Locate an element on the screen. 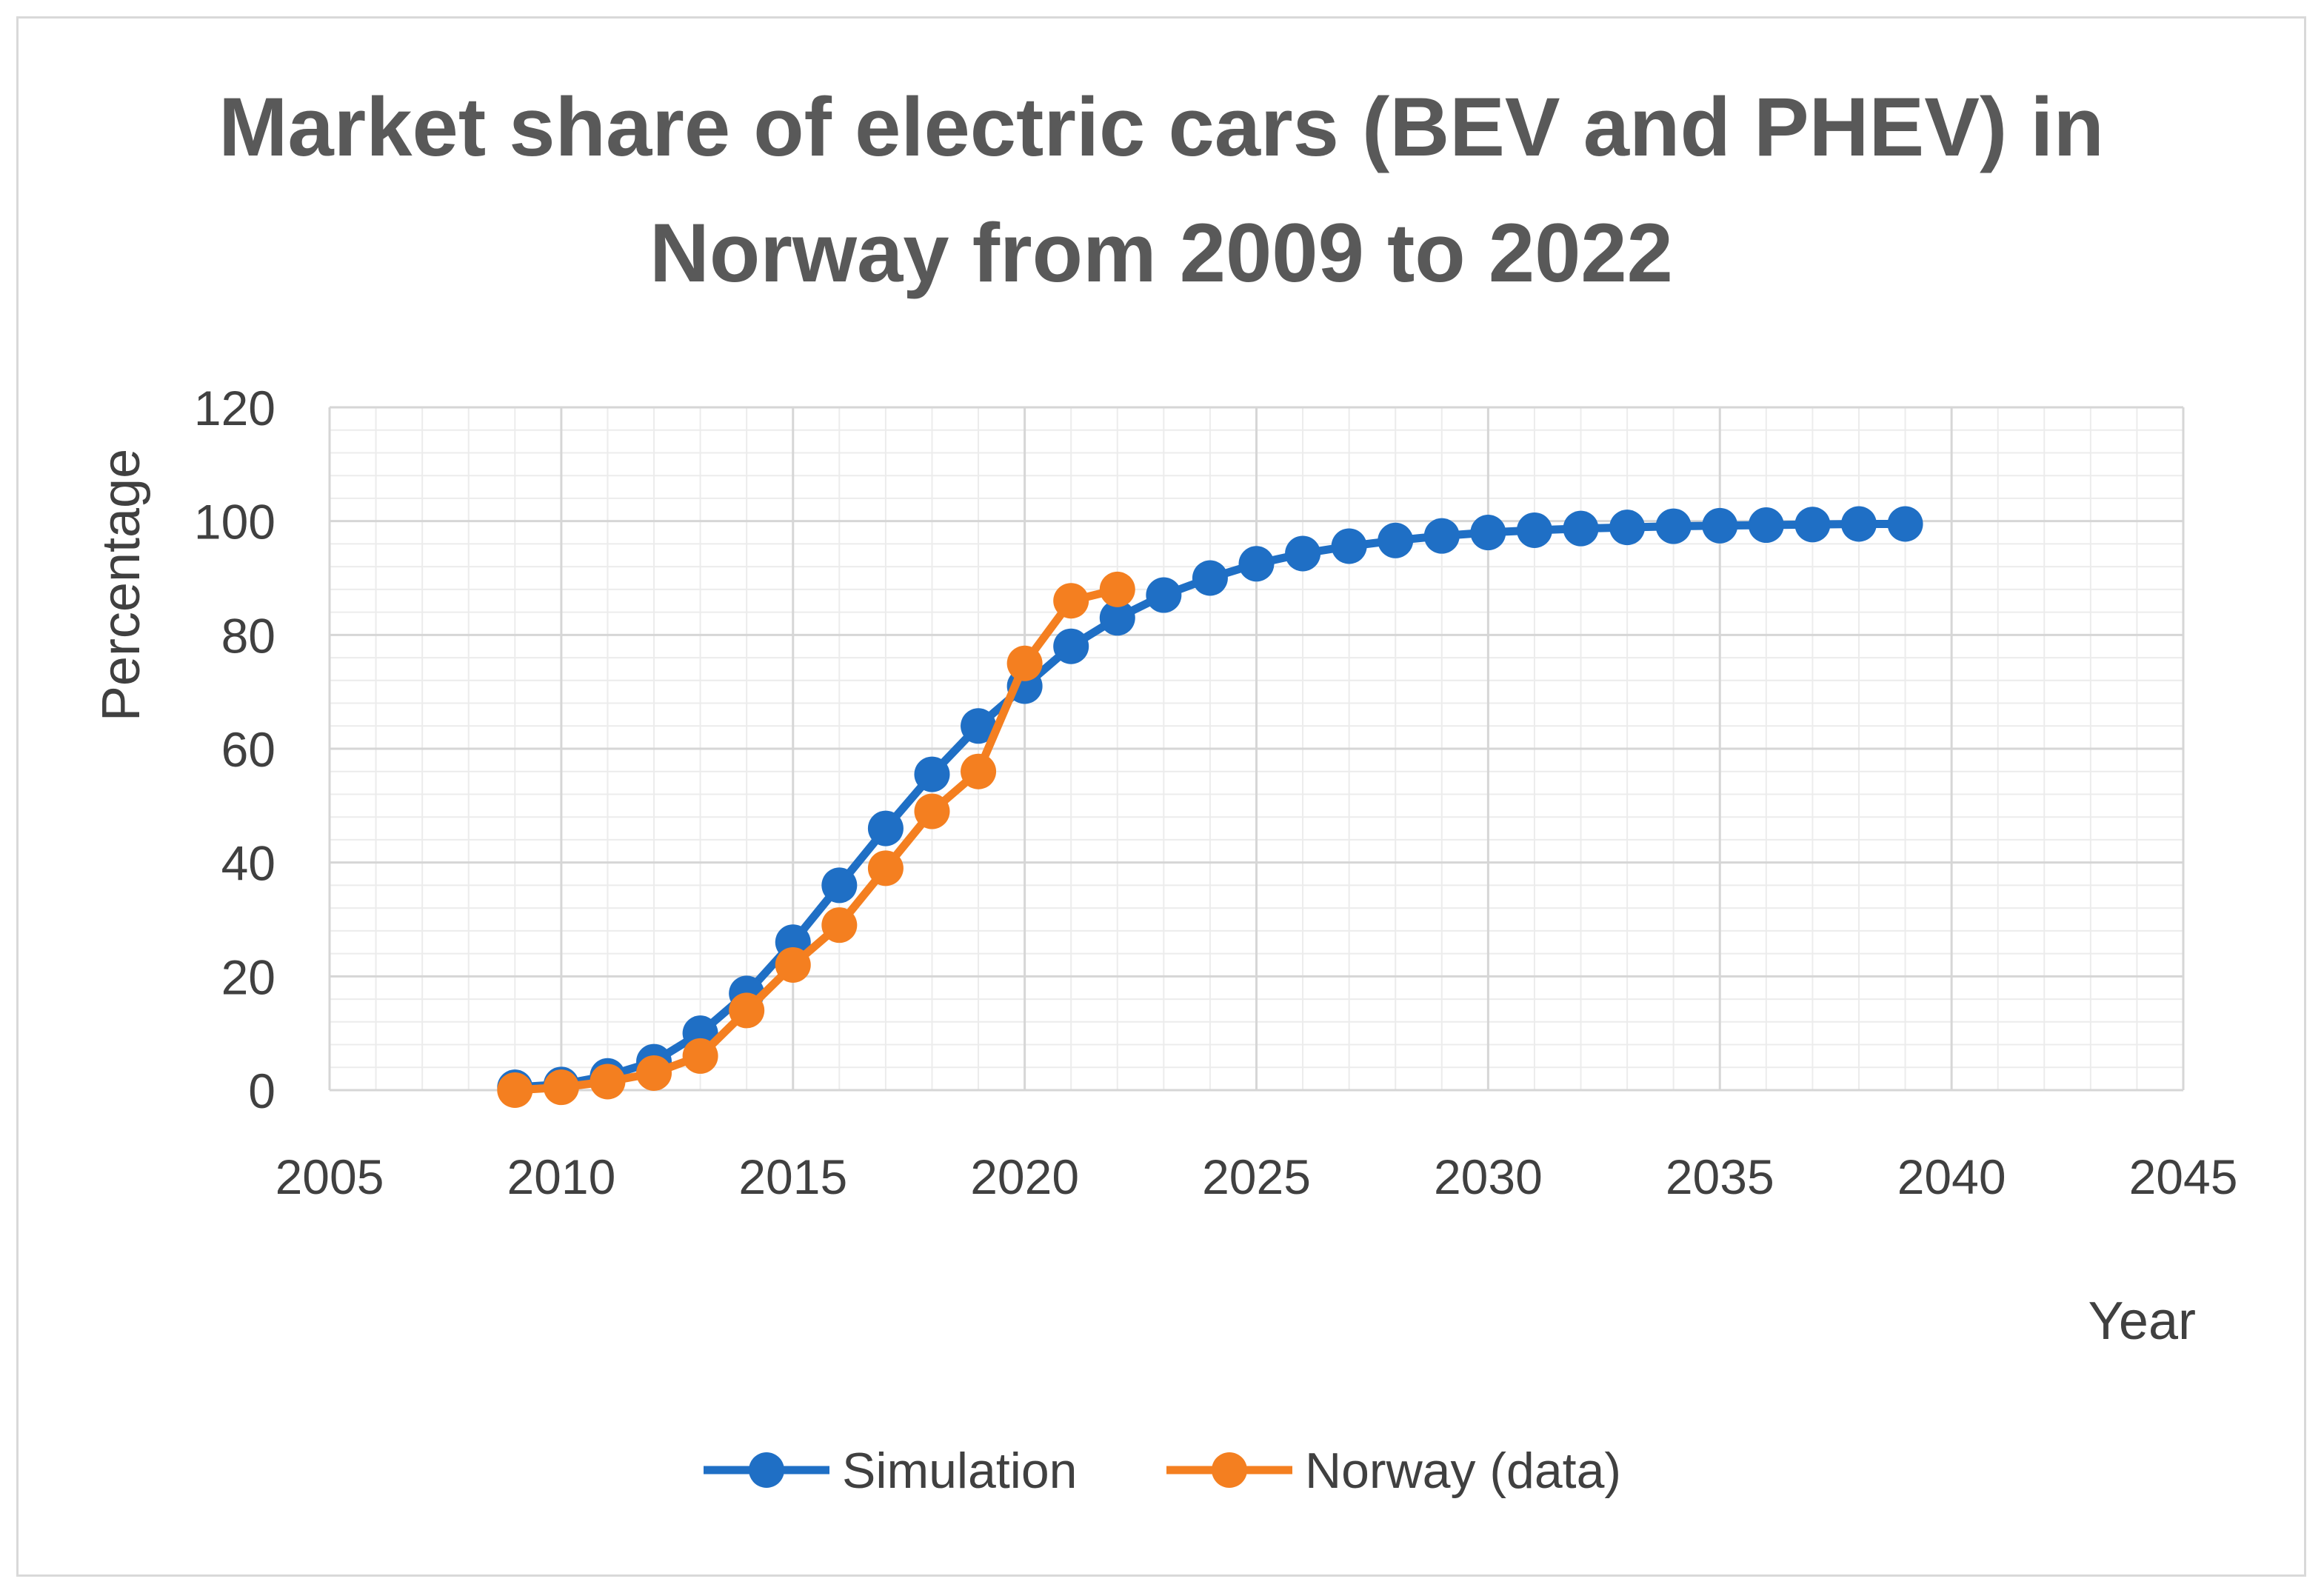 This screenshot has height=1593, width=2324. legend-label-simulation: Simulation is located at coordinates (960, 1471).